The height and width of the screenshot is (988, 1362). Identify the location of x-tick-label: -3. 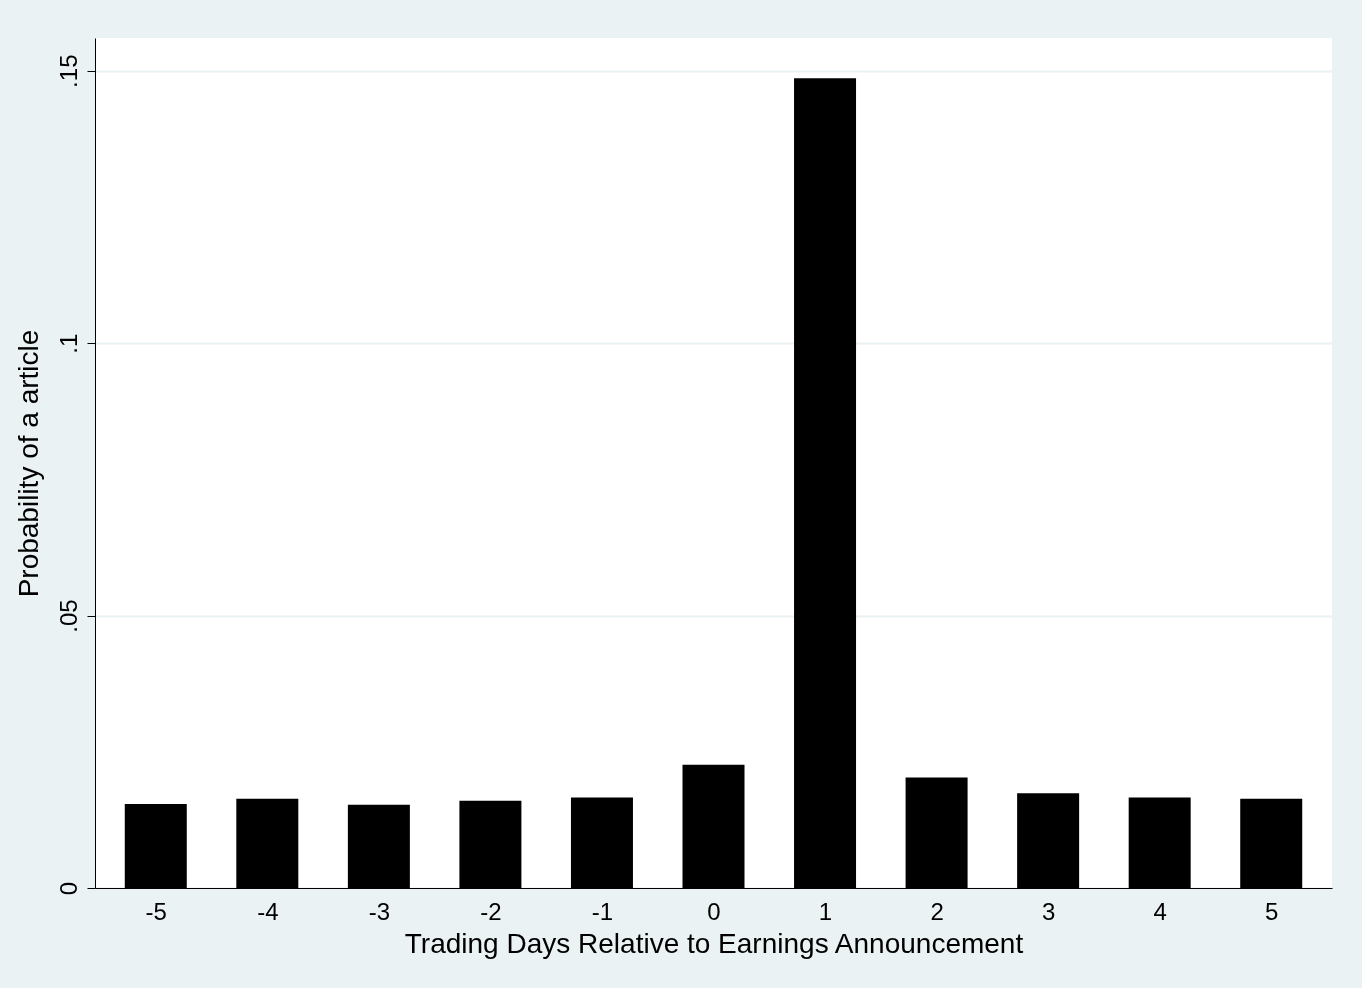
(379, 911).